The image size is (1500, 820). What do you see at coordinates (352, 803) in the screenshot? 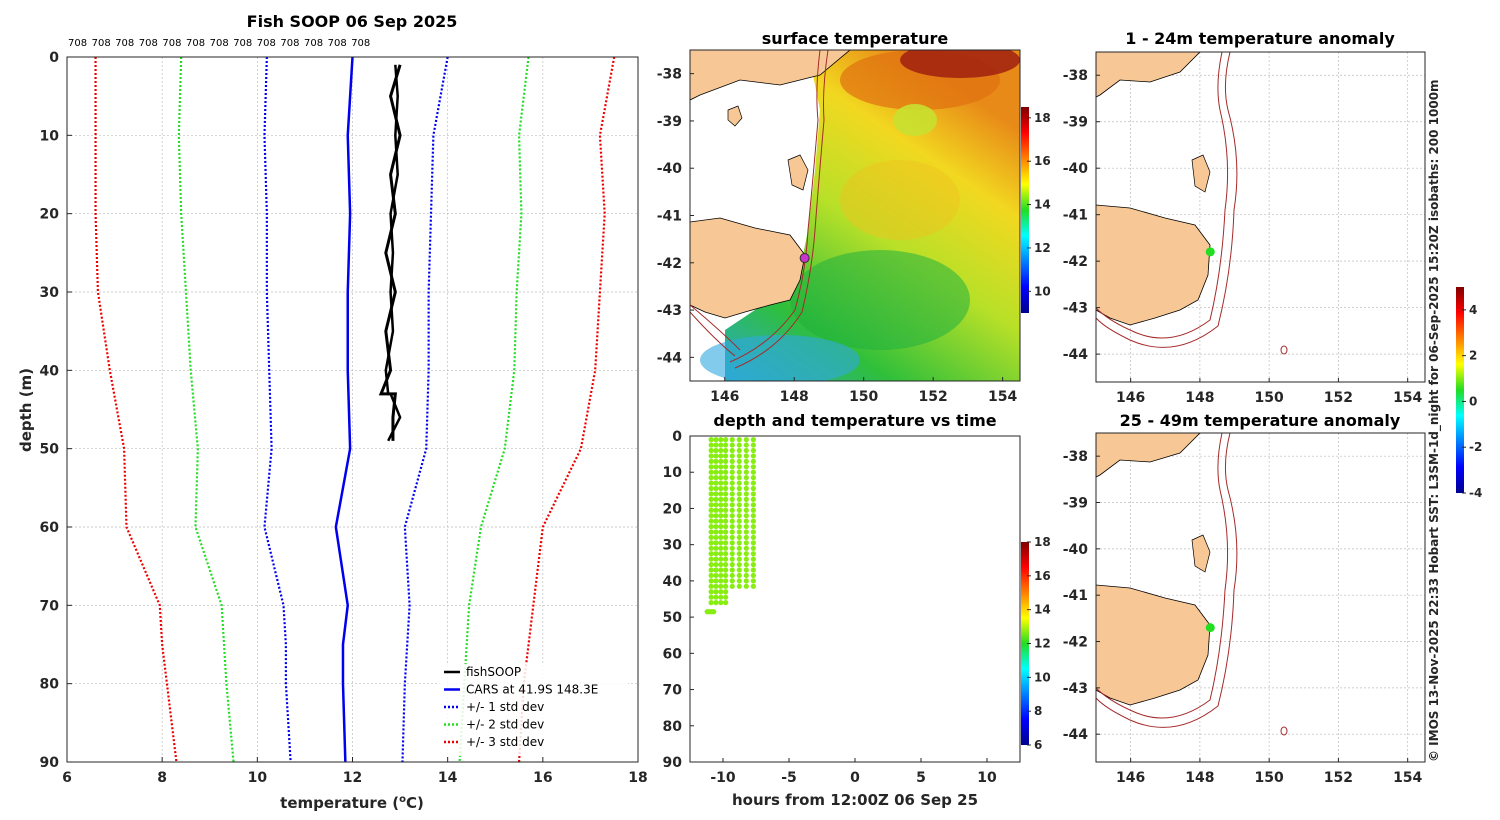
I see `profile-x-label: temperature (oC)` at bounding box center [352, 803].